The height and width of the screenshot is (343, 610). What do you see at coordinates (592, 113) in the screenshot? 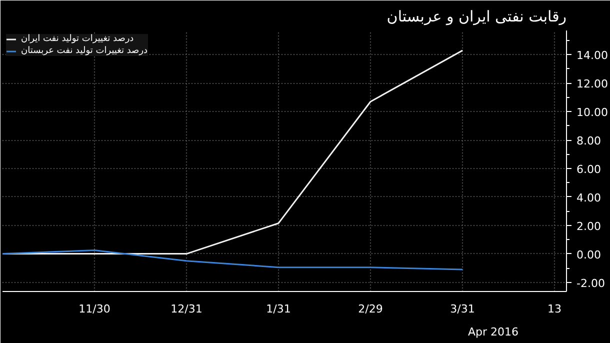
I see `y-tick-label: 10.00` at bounding box center [592, 113].